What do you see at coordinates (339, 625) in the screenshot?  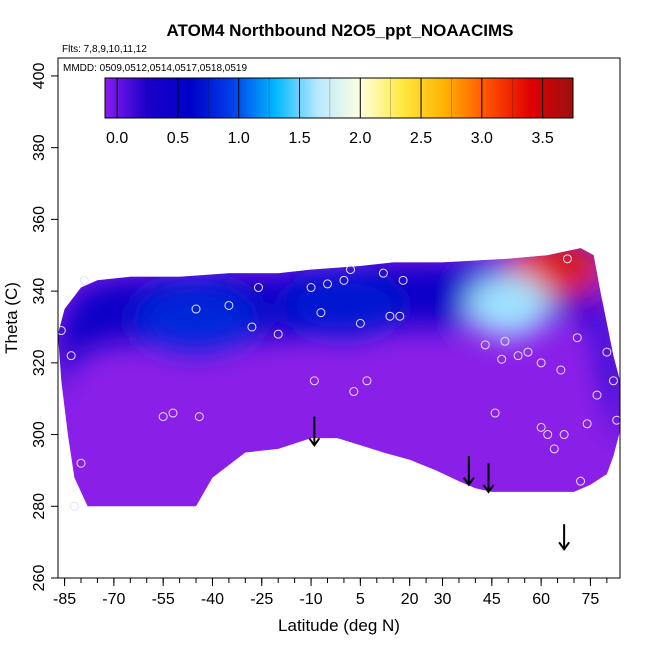 I see `x-axis-title: Latitude (deg N)` at bounding box center [339, 625].